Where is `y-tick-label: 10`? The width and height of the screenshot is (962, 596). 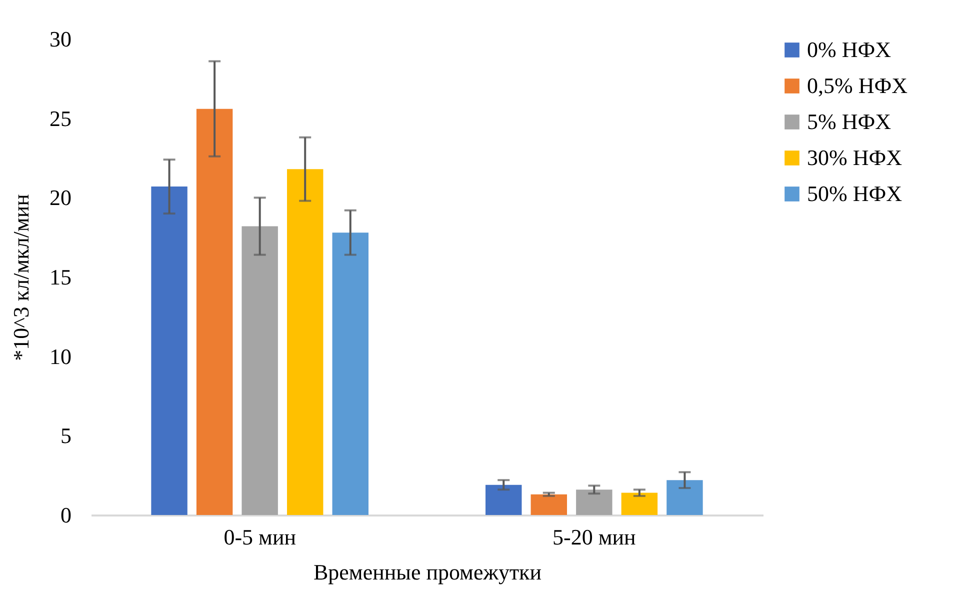 y-tick-label: 10 is located at coordinates (61, 356).